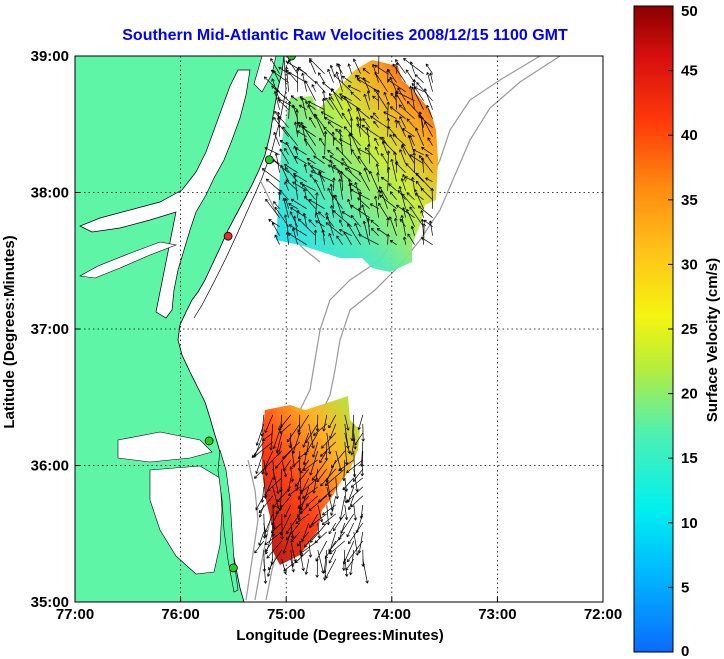 The width and height of the screenshot is (724, 659). What do you see at coordinates (653, 329) in the screenshot?
I see `colorbar` at bounding box center [653, 329].